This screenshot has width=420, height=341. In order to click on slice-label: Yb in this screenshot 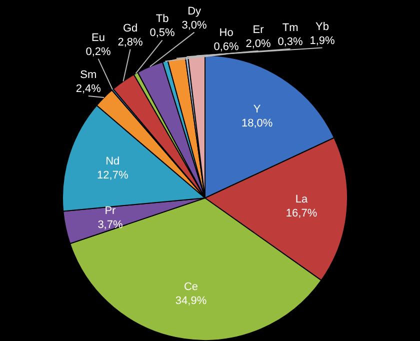, I will do `click(323, 26)`.